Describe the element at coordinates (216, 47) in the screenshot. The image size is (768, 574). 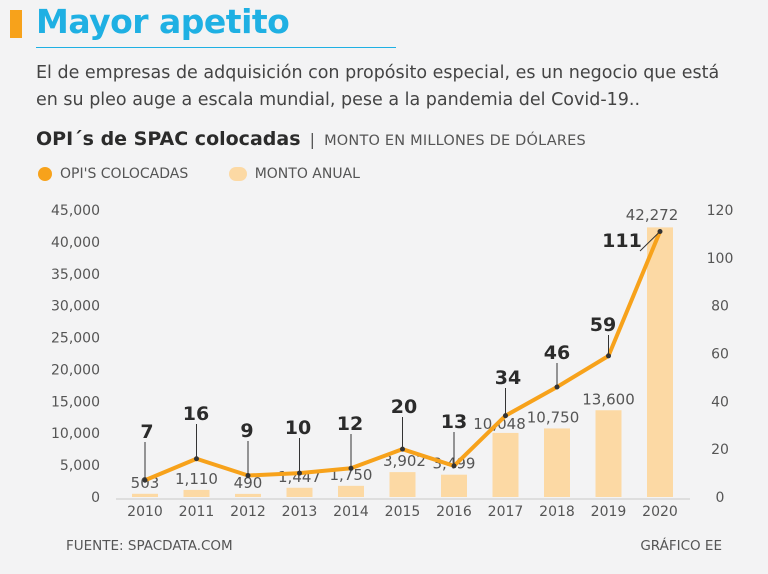
I see `title-underline` at that location.